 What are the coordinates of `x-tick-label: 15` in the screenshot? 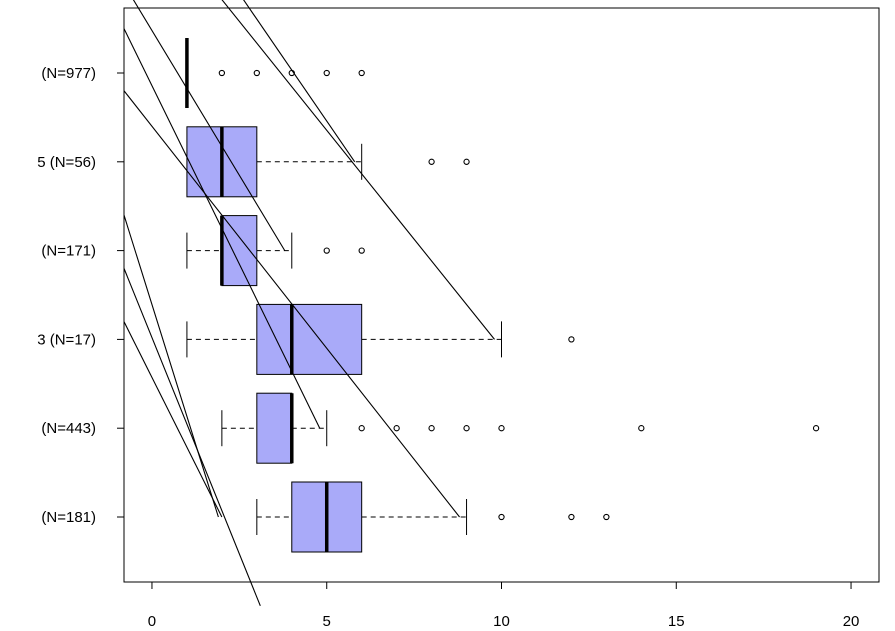 It's located at (676, 621).